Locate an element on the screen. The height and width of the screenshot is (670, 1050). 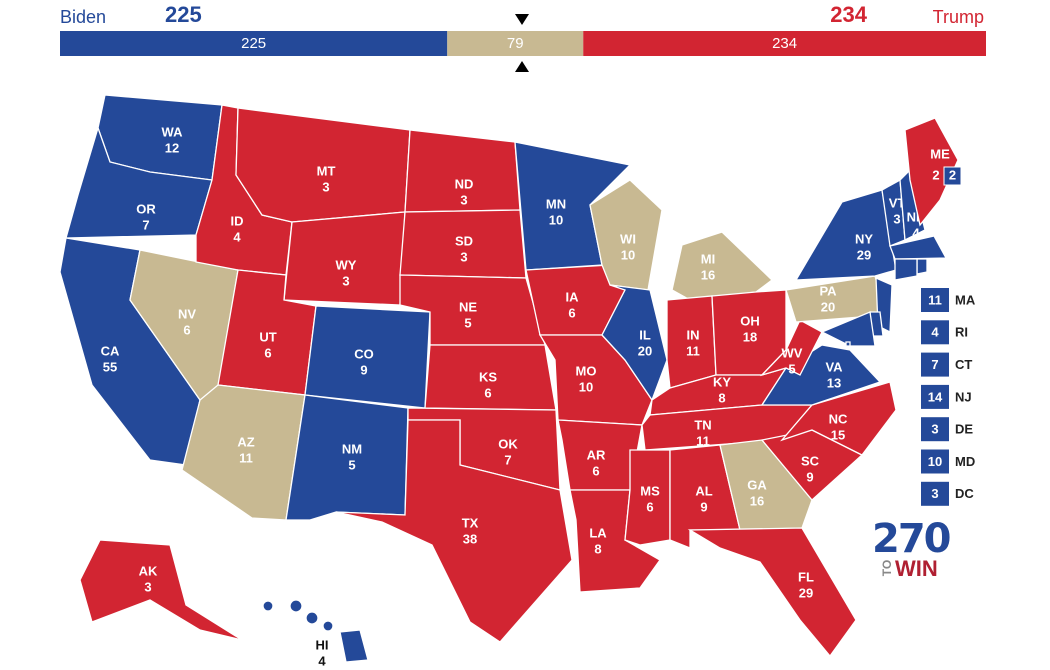
state-votes: 55 is located at coordinates (110, 366).